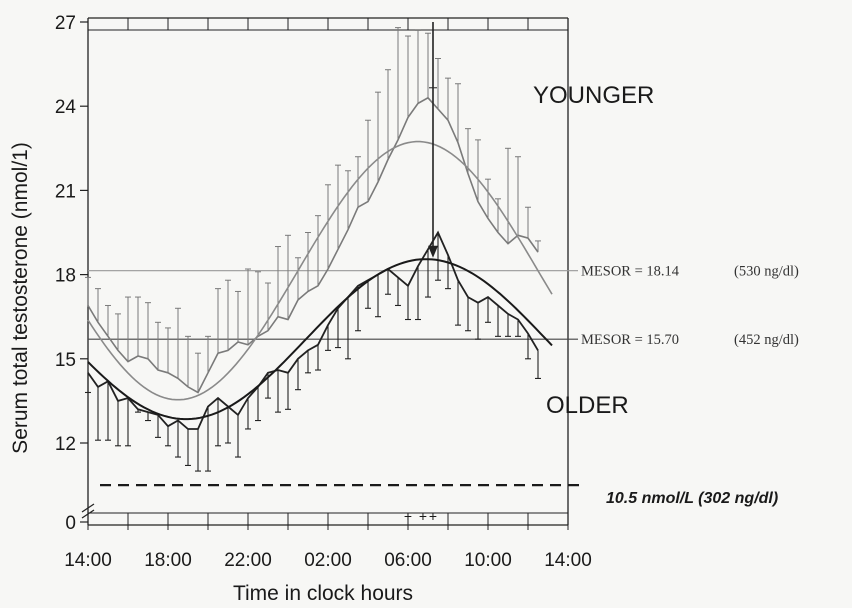 The height and width of the screenshot is (608, 852). I want to click on x-tick-label: 02:00, so click(328, 560).